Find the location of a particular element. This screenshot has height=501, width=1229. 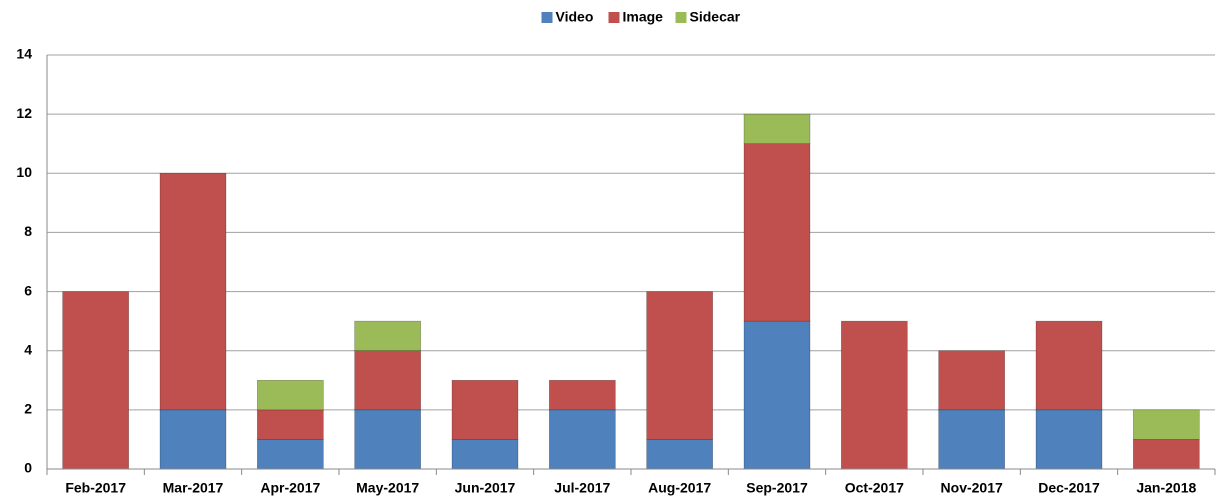

y-tick-label: 14 is located at coordinates (24, 54).